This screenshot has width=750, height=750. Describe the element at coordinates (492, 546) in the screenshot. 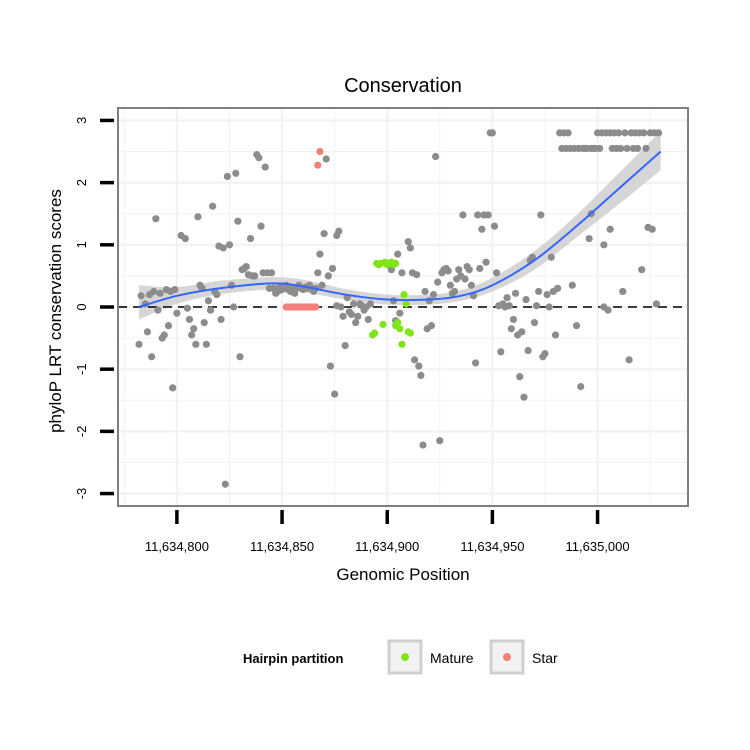

I see `x-tick-label: 11,634,950` at that location.